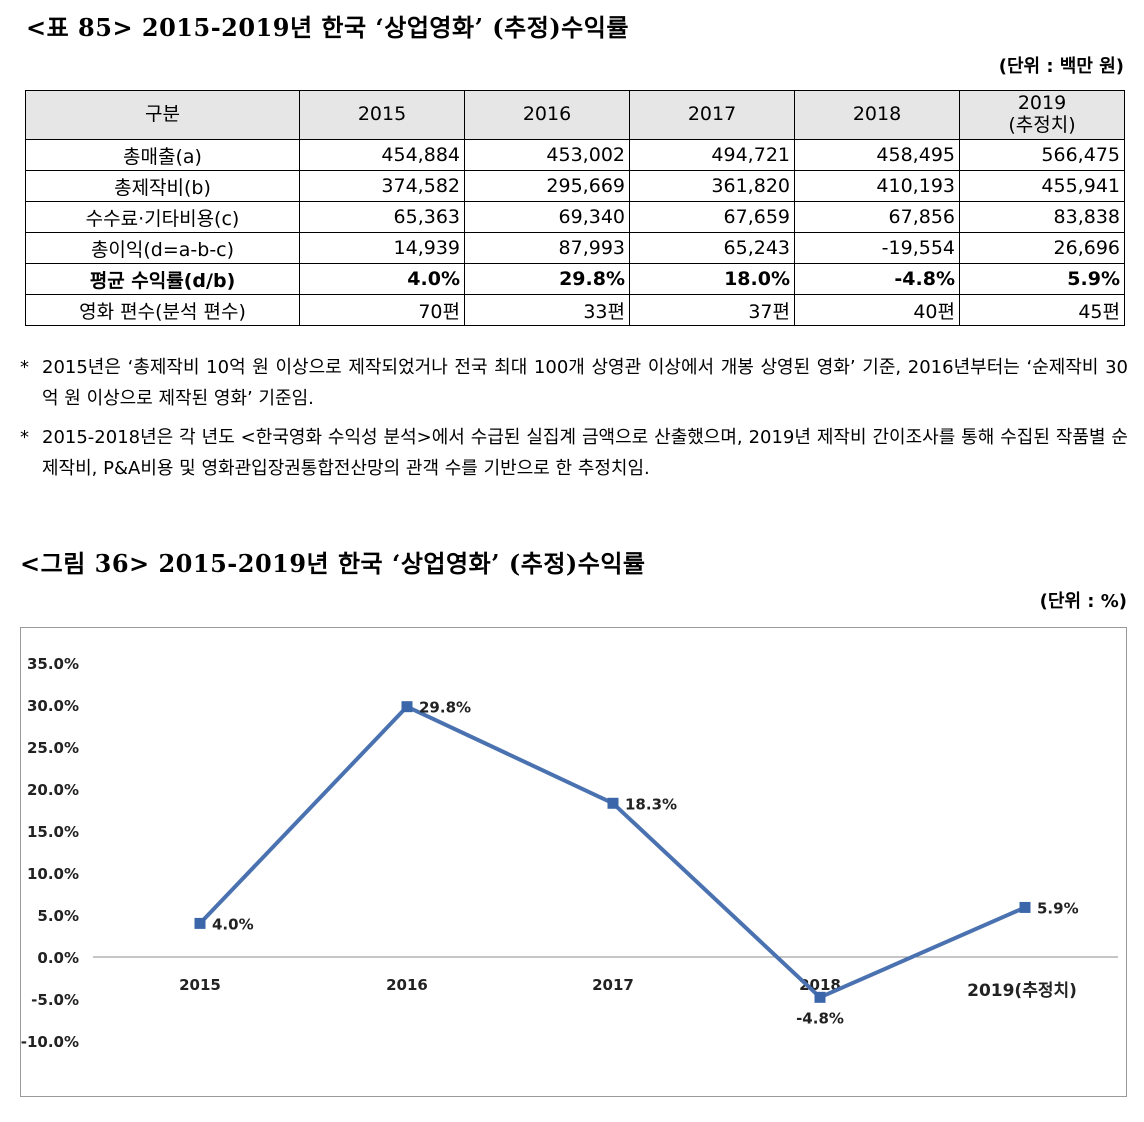 Image resolution: width=1144 pixels, height=1122 pixels. Describe the element at coordinates (382, 217) in the screenshot. I see `table-cell: 65,363` at that location.